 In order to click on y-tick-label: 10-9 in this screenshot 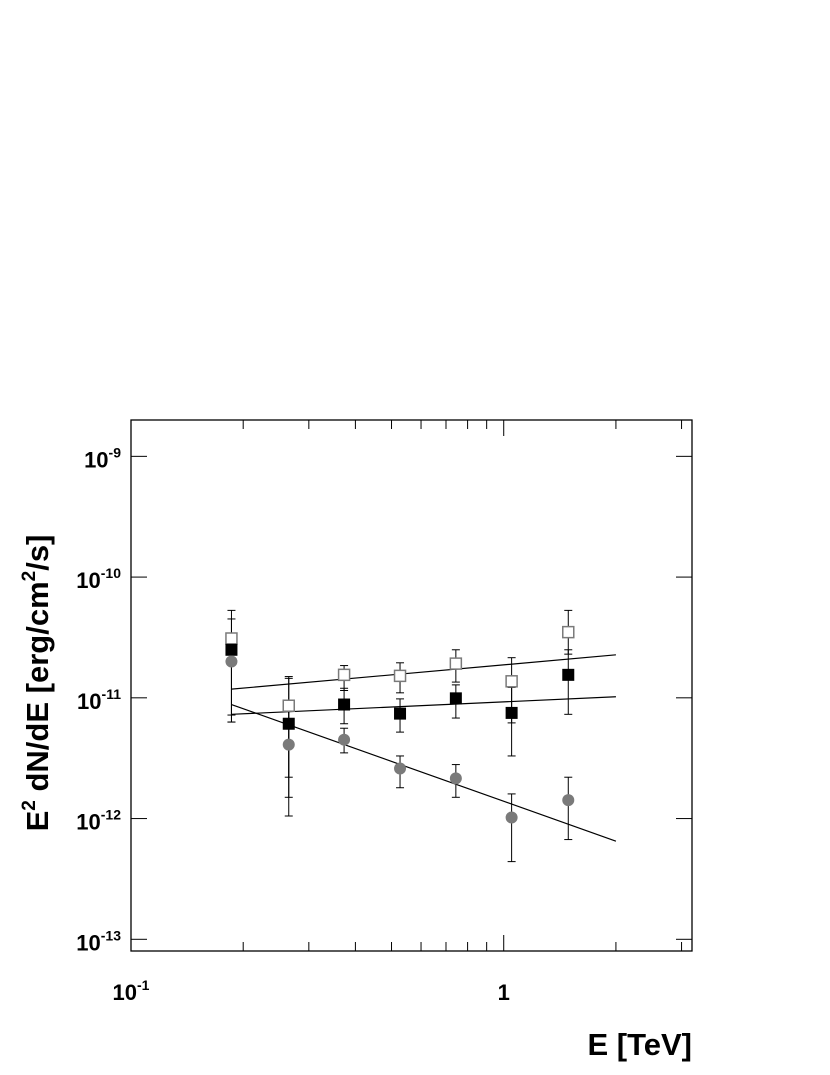, I will do `click(102, 458)`.